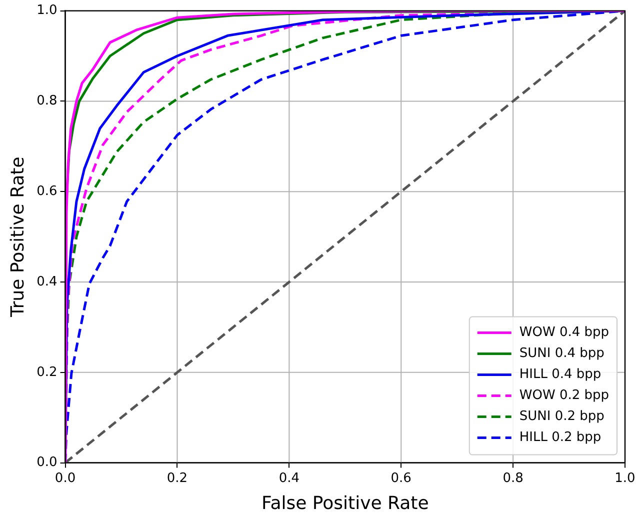 This screenshot has width=641, height=521. What do you see at coordinates (345, 503) in the screenshot?
I see `x-axis-title: False Positive Rate` at bounding box center [345, 503].